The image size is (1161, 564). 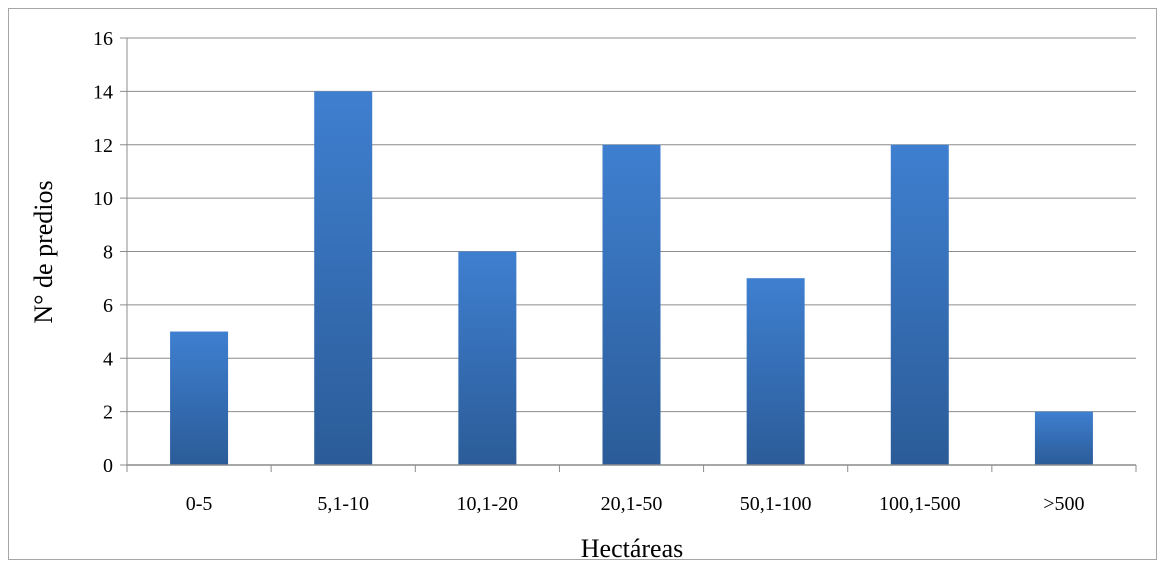 What do you see at coordinates (632, 504) in the screenshot?
I see `x-tick-label: 20,1-50` at bounding box center [632, 504].